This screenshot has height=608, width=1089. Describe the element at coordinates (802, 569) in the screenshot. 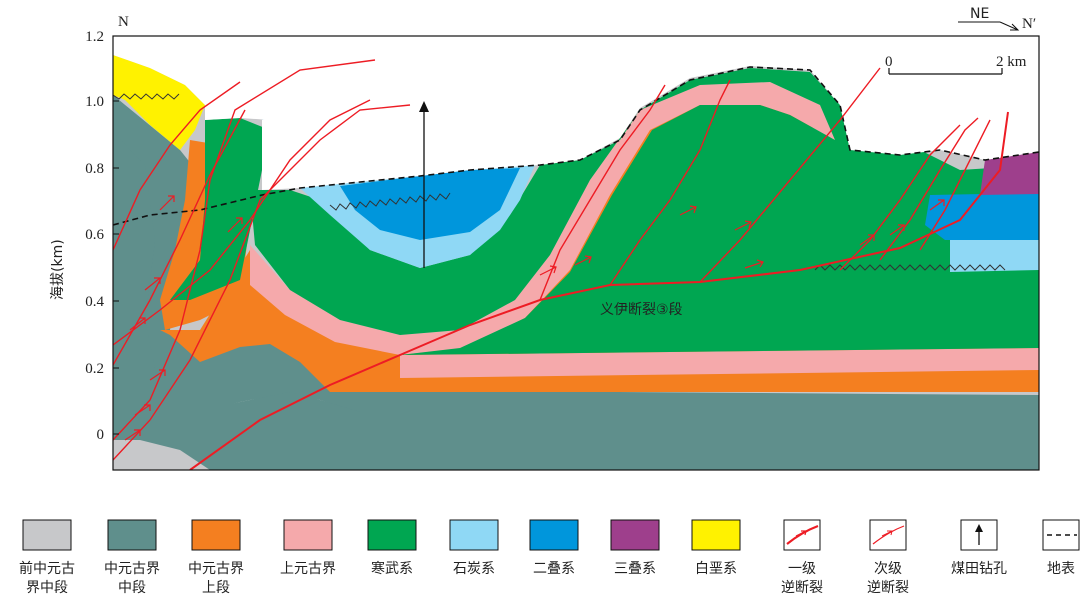

I see `legend-label: 一级` at that location.